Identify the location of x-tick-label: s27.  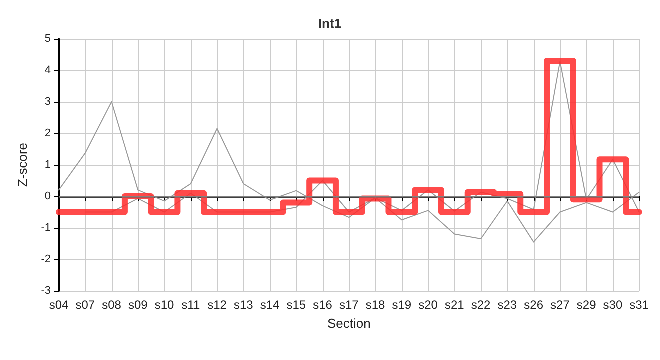
(560, 305).